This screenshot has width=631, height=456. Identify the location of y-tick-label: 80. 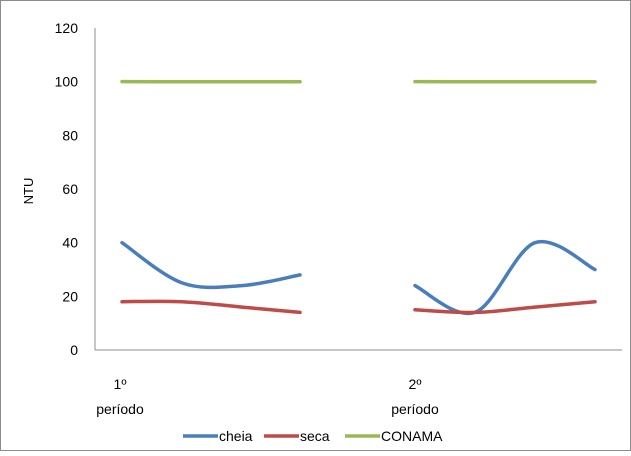
(70, 135).